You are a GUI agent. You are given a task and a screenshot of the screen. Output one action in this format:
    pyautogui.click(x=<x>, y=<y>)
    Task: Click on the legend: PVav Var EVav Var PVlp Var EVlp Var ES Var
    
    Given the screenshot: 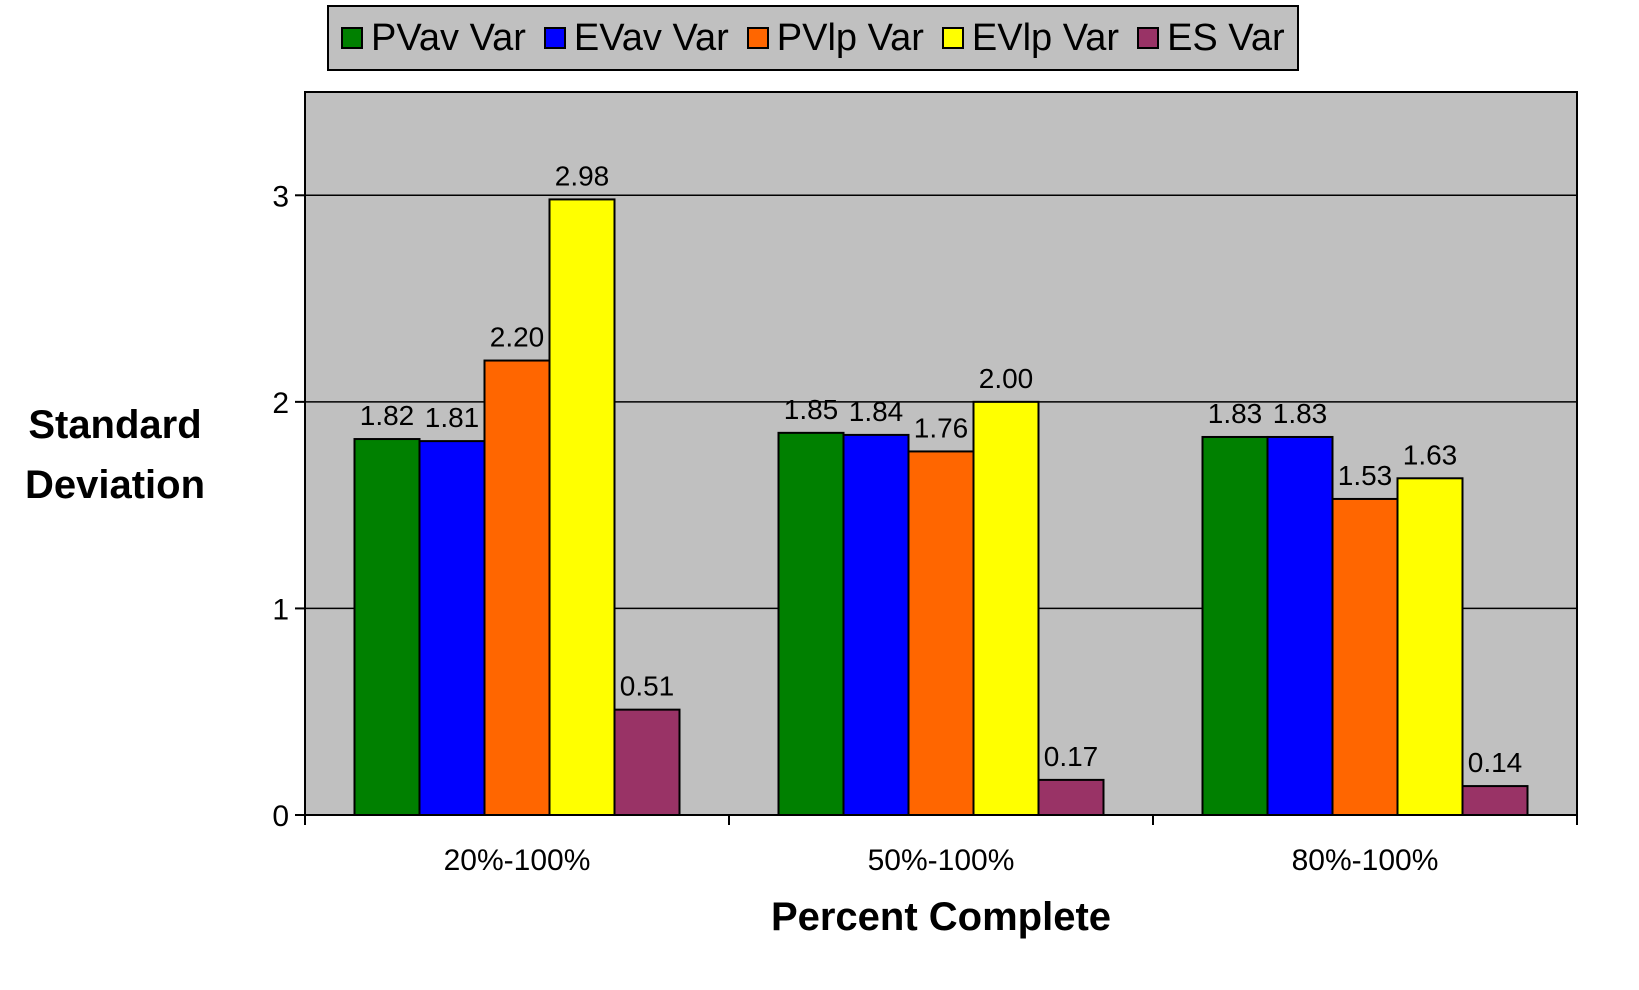 What is the action you would take?
    pyautogui.click(x=813, y=38)
    